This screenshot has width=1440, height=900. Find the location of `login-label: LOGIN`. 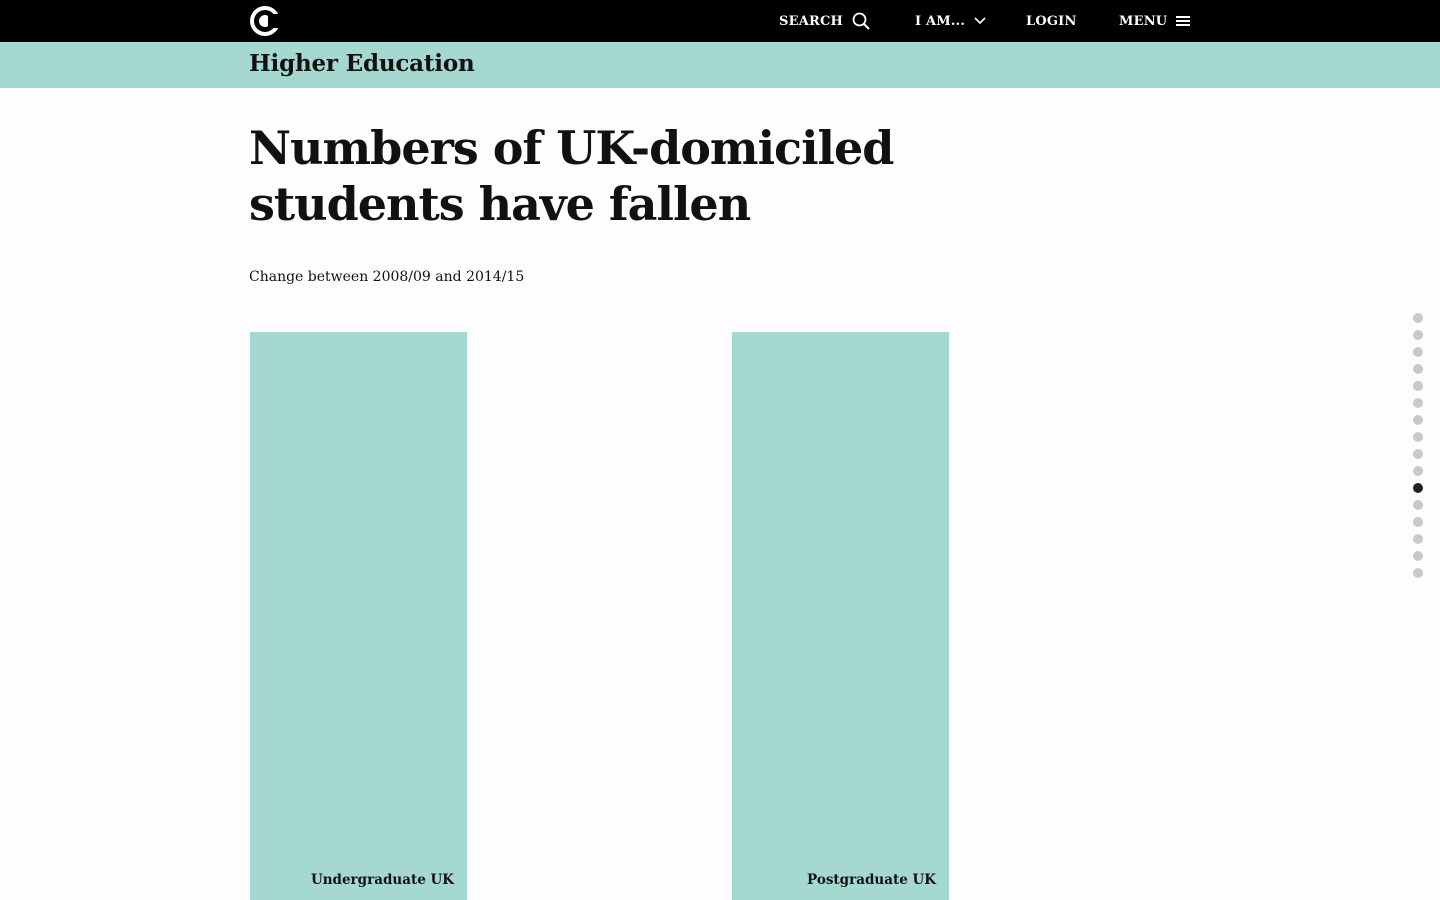

login-label: LOGIN is located at coordinates (1051, 21).